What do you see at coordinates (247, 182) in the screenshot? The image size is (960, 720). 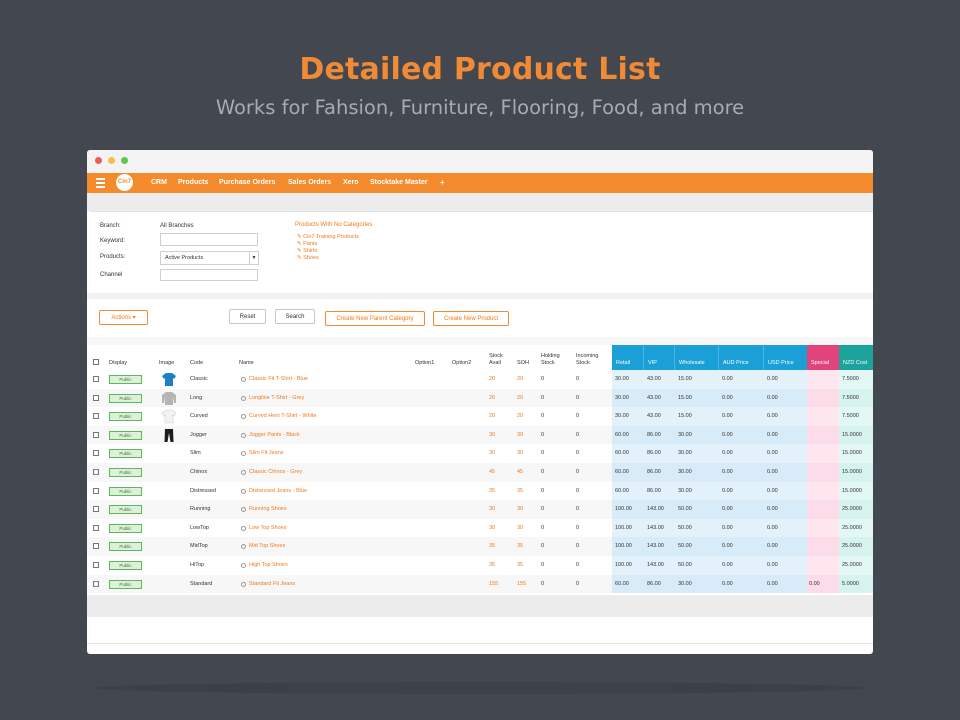 I see `nav-item-purchase-orders: Purchase Orders` at bounding box center [247, 182].